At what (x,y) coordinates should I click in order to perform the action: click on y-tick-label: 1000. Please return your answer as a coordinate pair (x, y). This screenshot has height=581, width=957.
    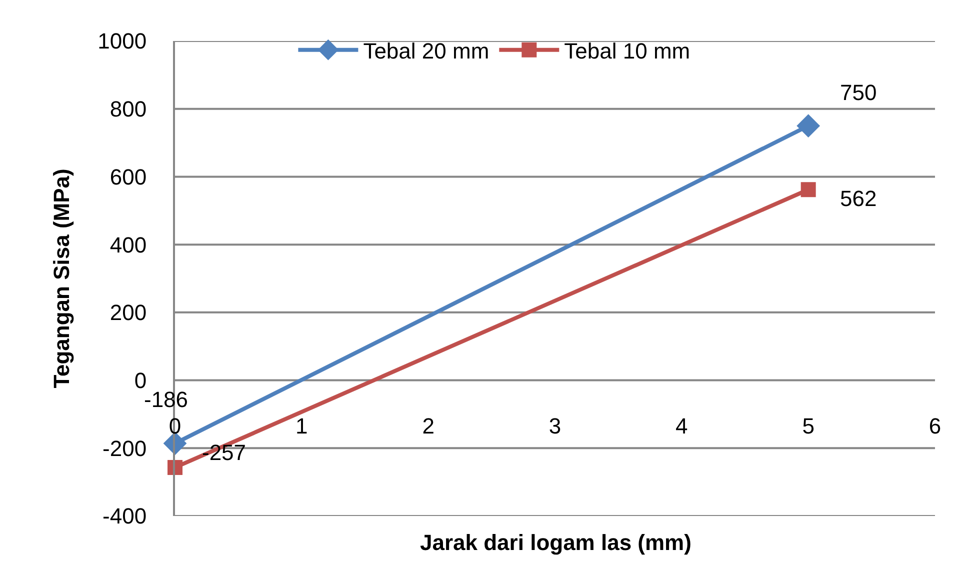
    Looking at the image, I should click on (122, 41).